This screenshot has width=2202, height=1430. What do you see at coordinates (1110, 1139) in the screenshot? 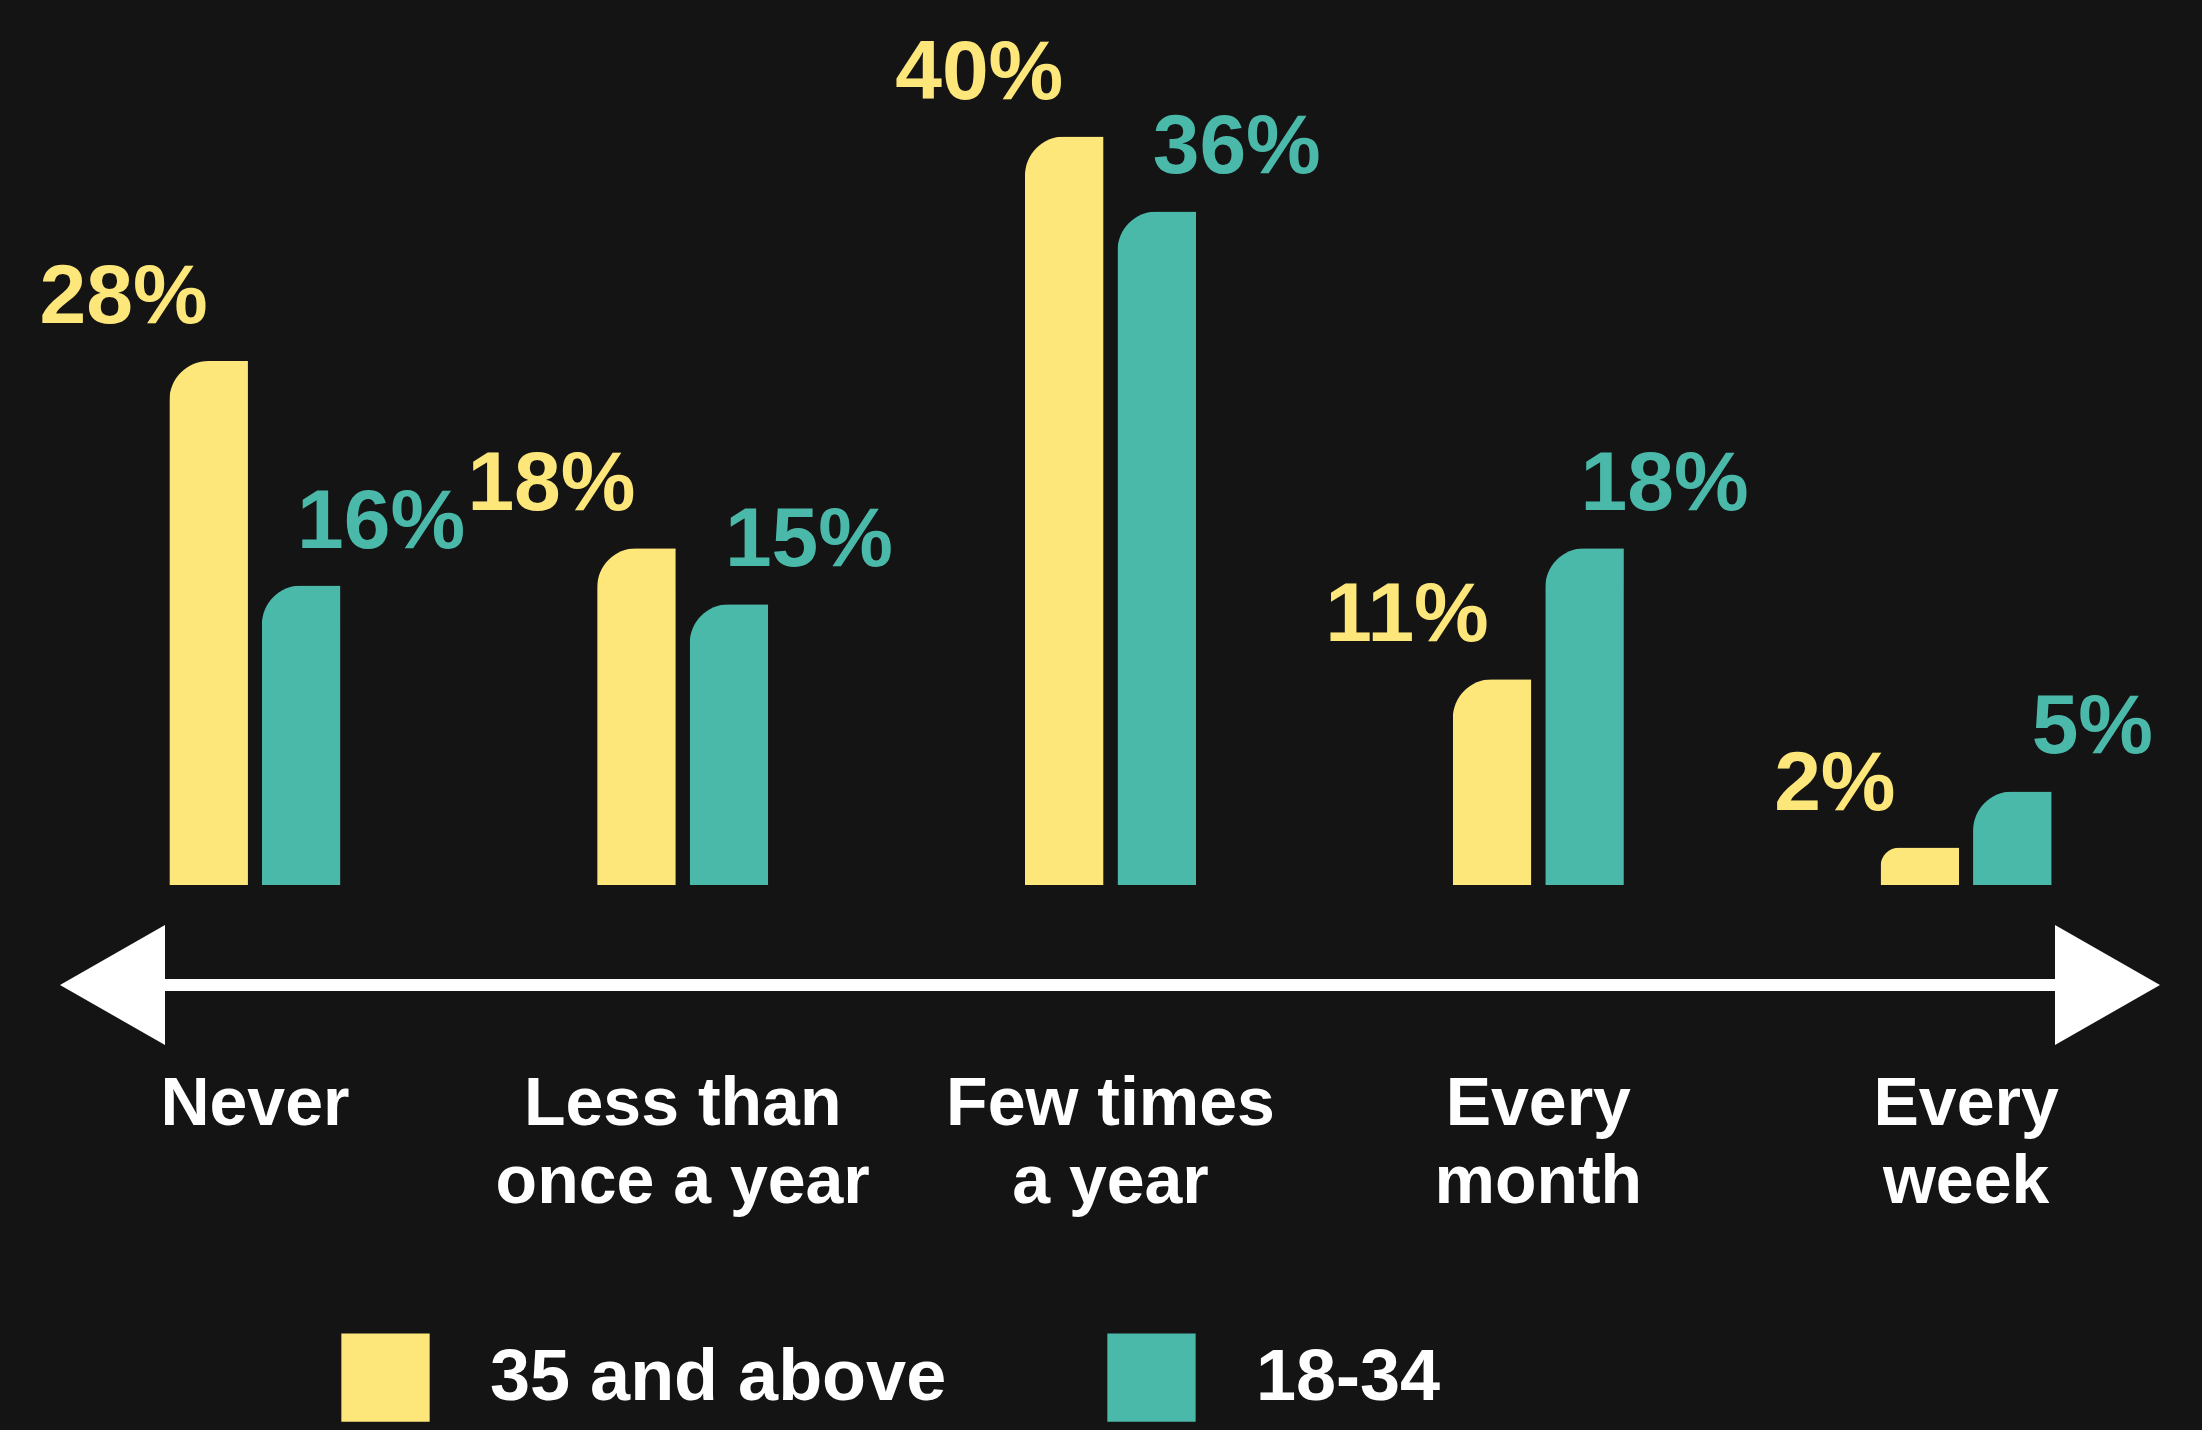
I see `x-tick-label: Few times a year` at bounding box center [1110, 1139].